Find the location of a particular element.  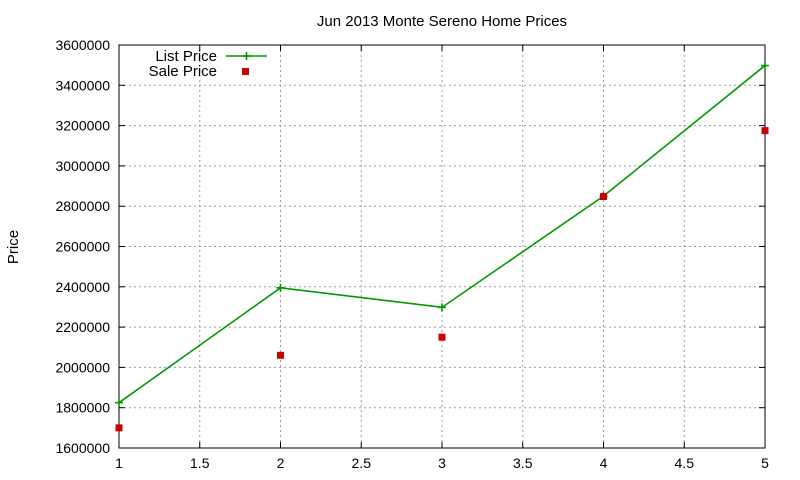

legend-marker-list-price is located at coordinates (246, 56).